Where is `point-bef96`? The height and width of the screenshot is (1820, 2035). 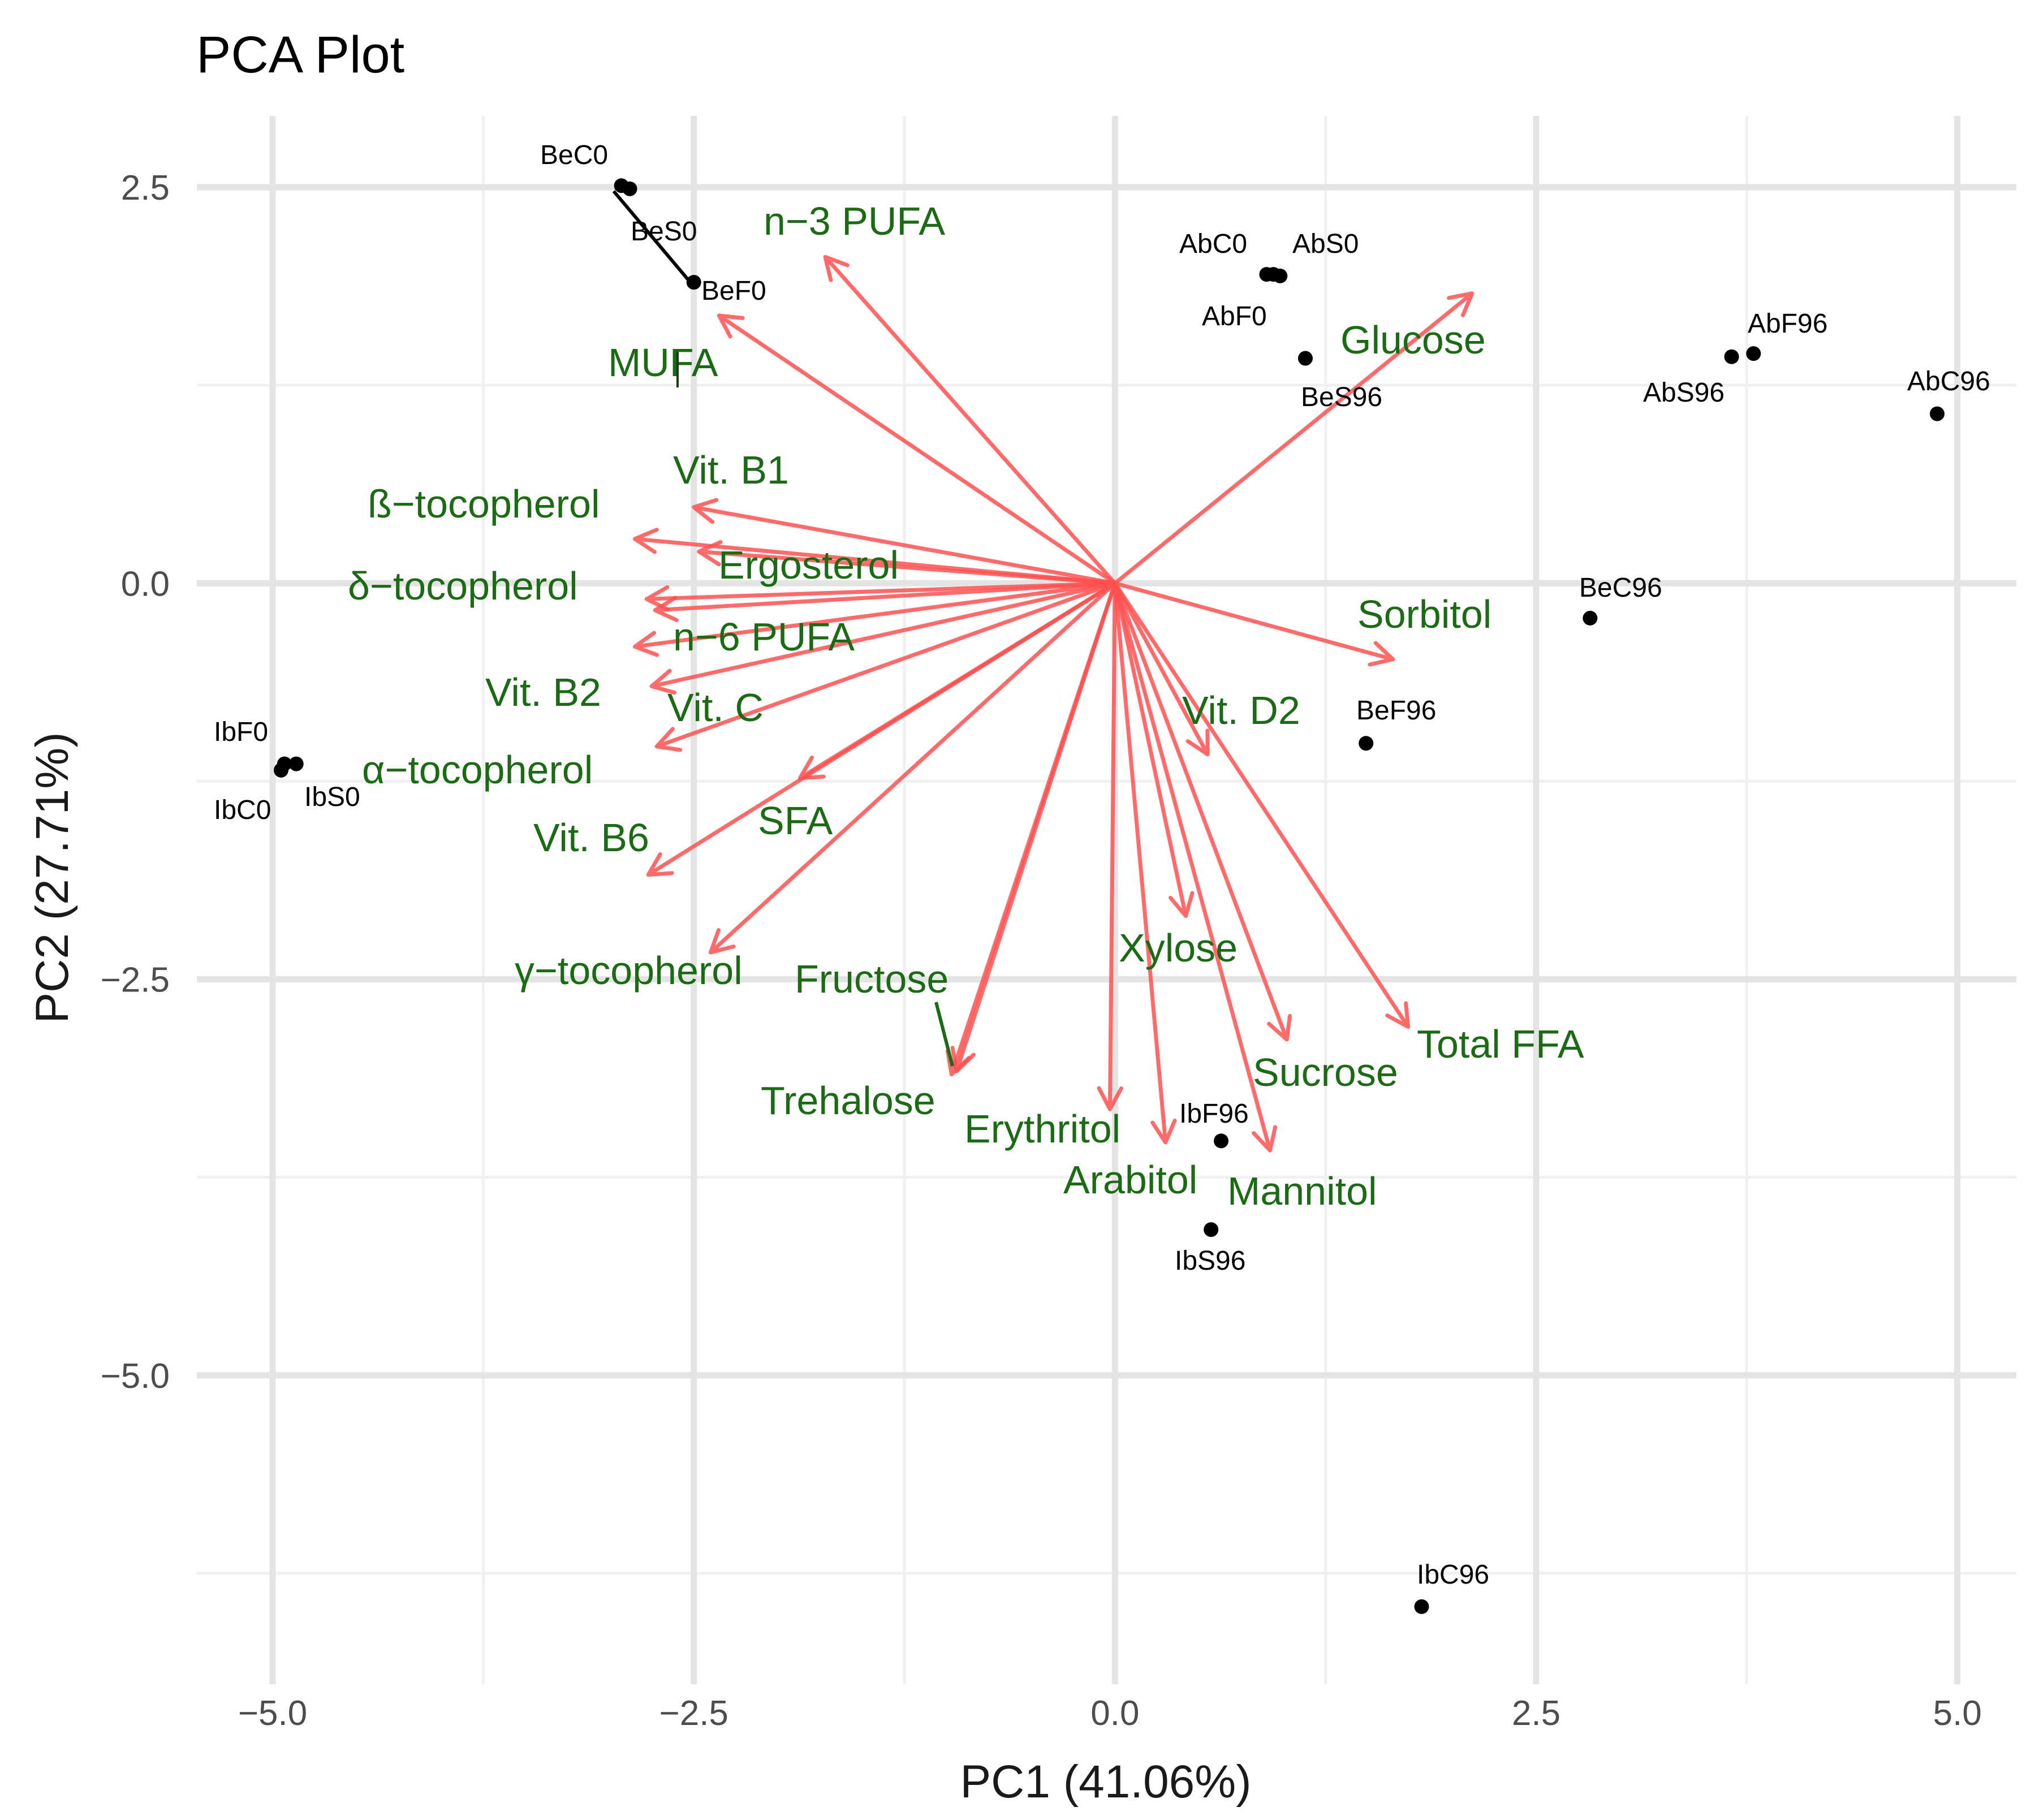
point-bef96 is located at coordinates (1366, 743).